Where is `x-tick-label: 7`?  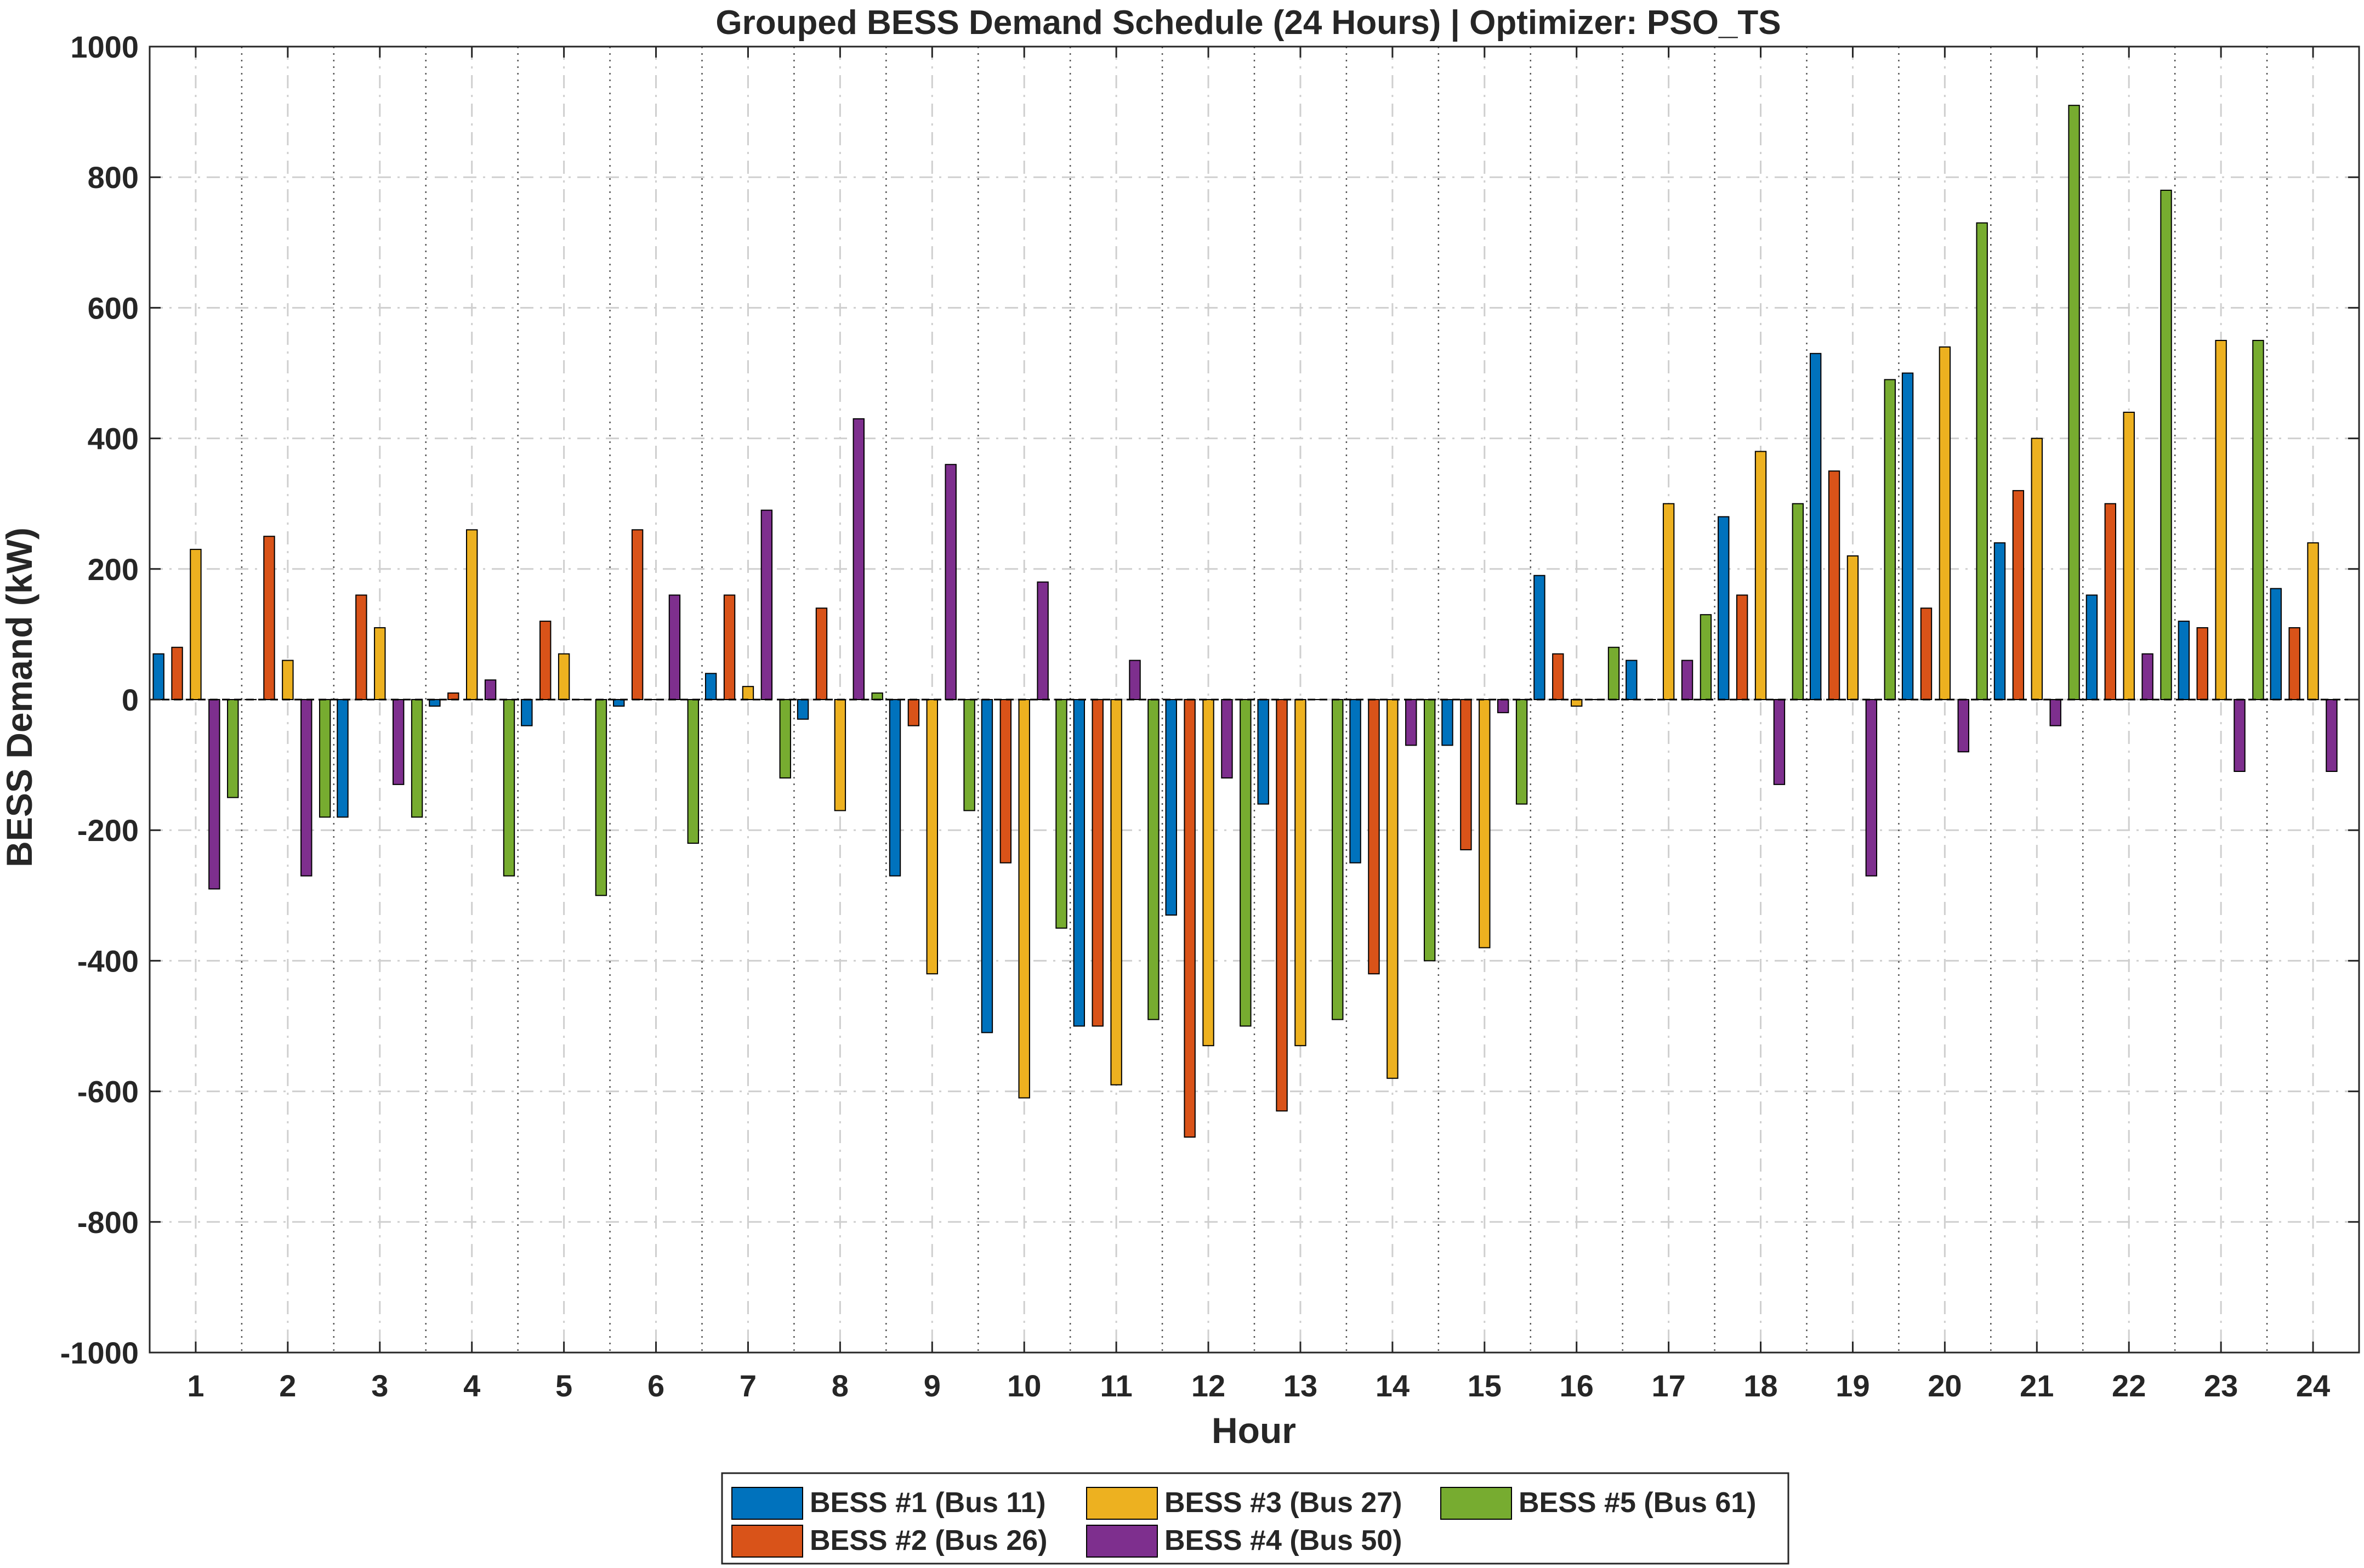
x-tick-label: 7 is located at coordinates (748, 1386).